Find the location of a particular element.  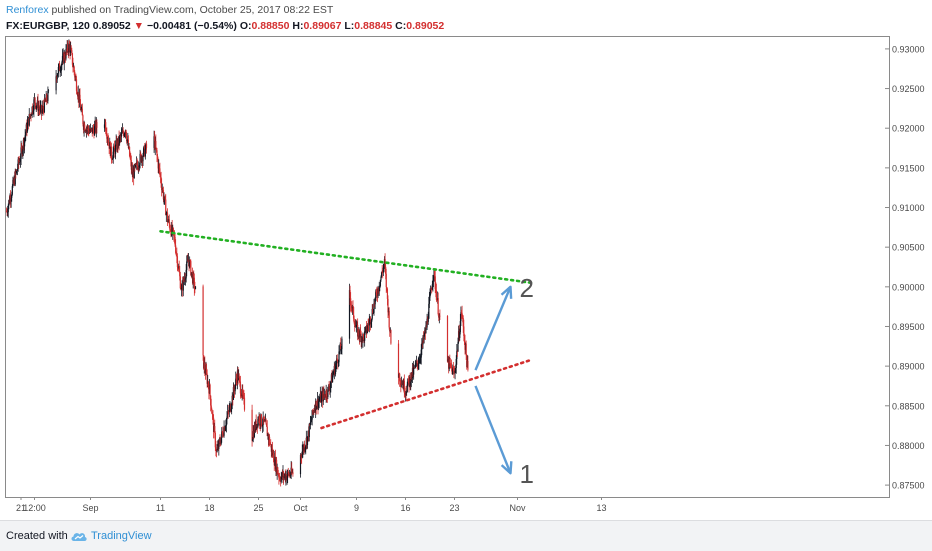

y-tick-label: 0.93000 is located at coordinates (908, 49).